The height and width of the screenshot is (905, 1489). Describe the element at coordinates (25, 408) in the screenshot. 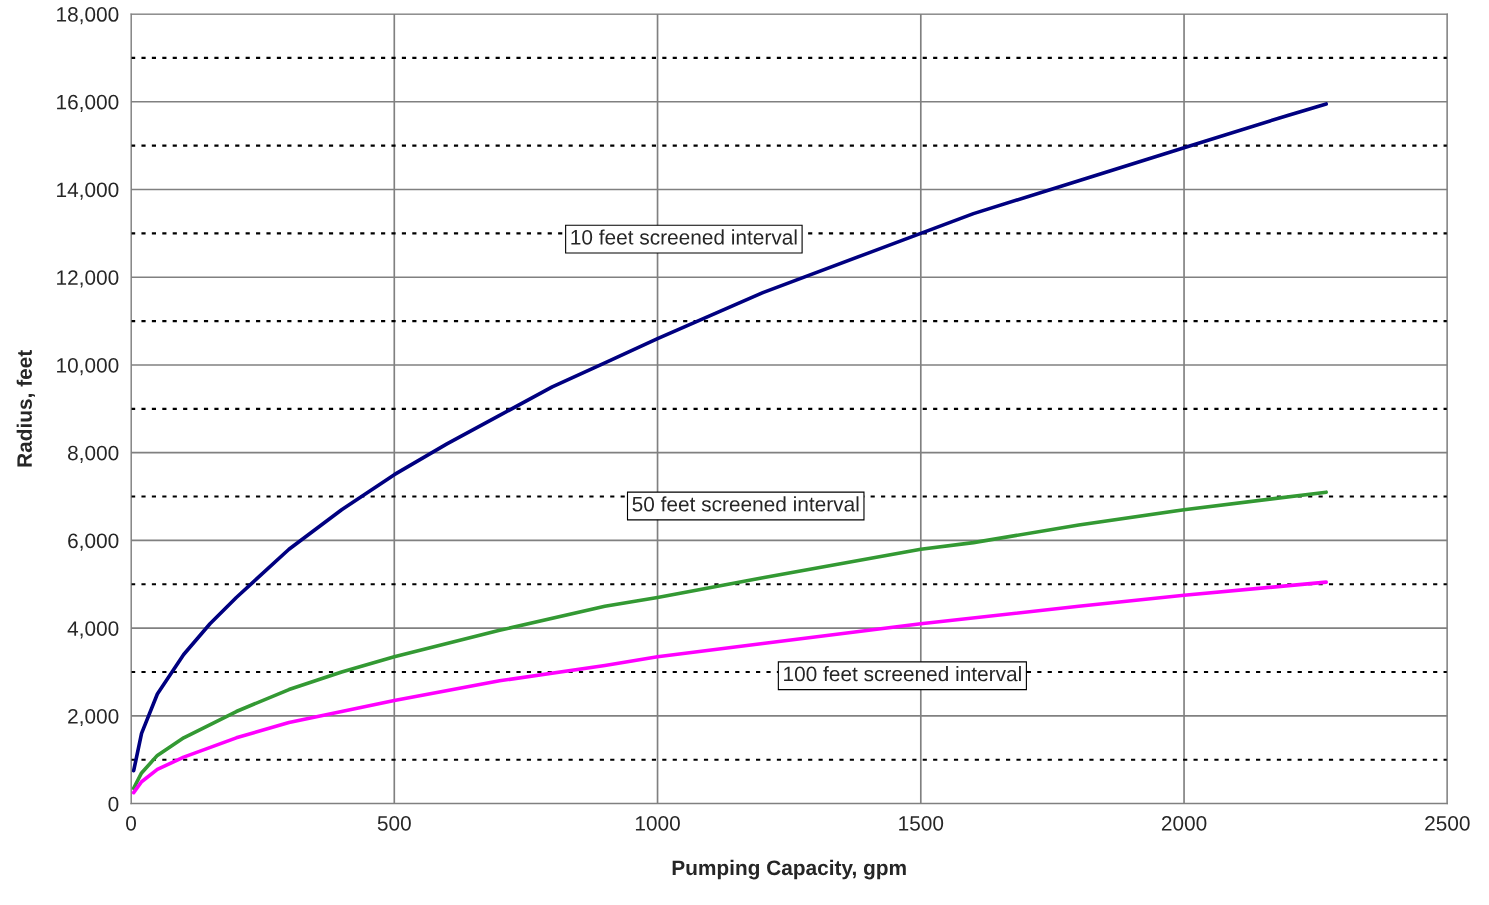

I see `y-axis-title: Radius, feet` at that location.